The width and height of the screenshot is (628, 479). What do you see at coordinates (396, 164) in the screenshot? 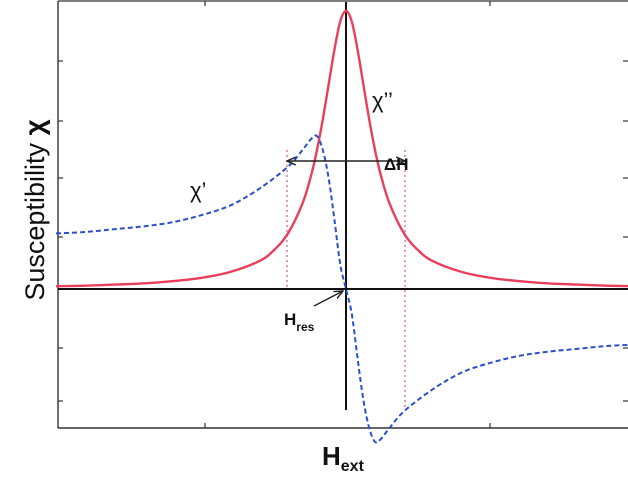
I see `linewidth-label: ΔH` at bounding box center [396, 164].